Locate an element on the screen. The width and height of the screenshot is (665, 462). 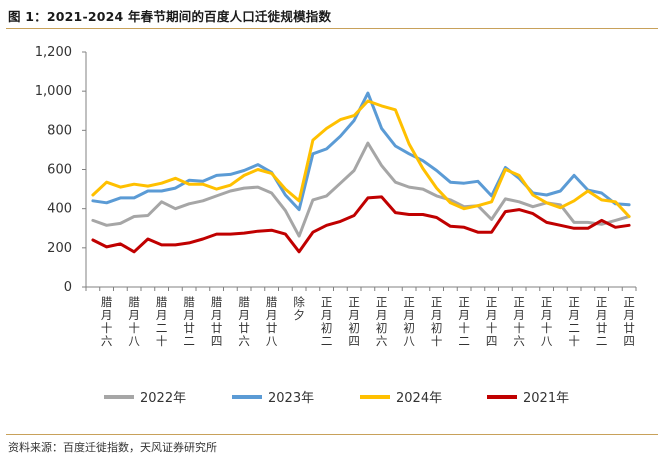
x-tick-label: 正月廿四 is located at coordinates (629, 321).